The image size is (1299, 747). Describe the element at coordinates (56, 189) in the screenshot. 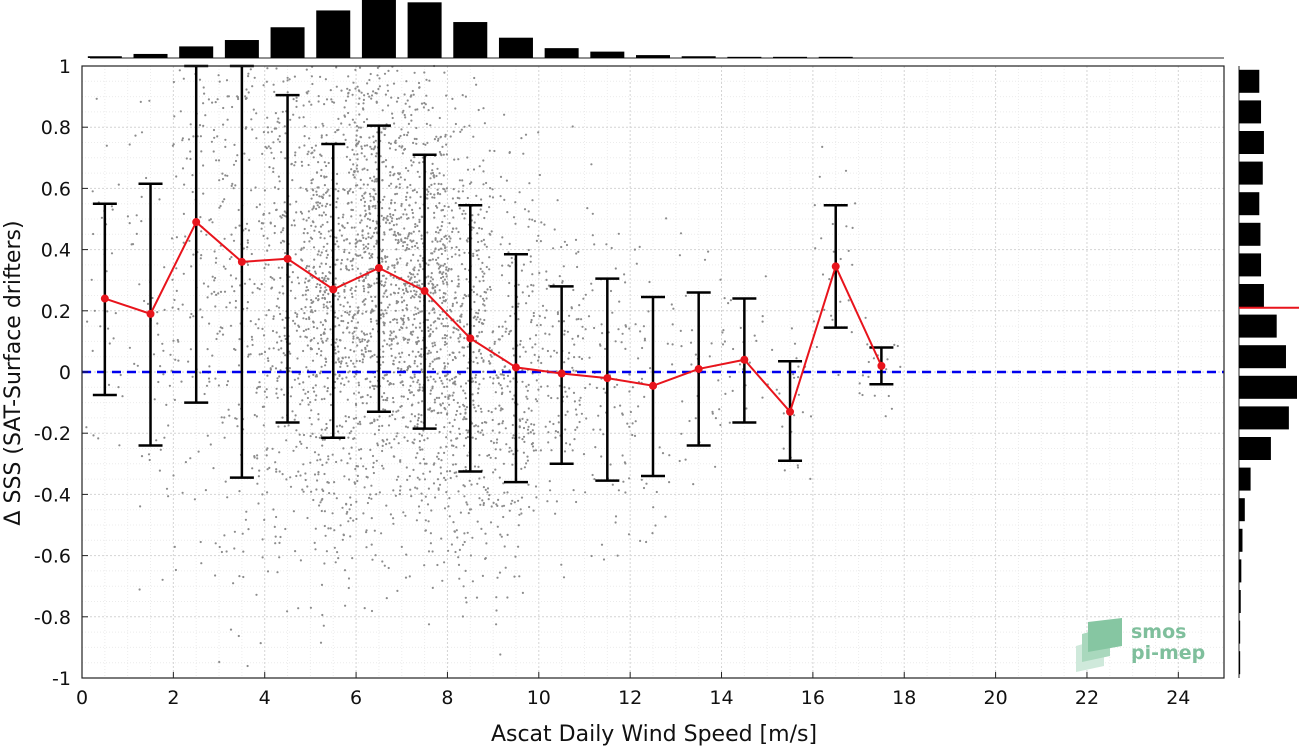

I see `y-tick-label: 0.6` at that location.